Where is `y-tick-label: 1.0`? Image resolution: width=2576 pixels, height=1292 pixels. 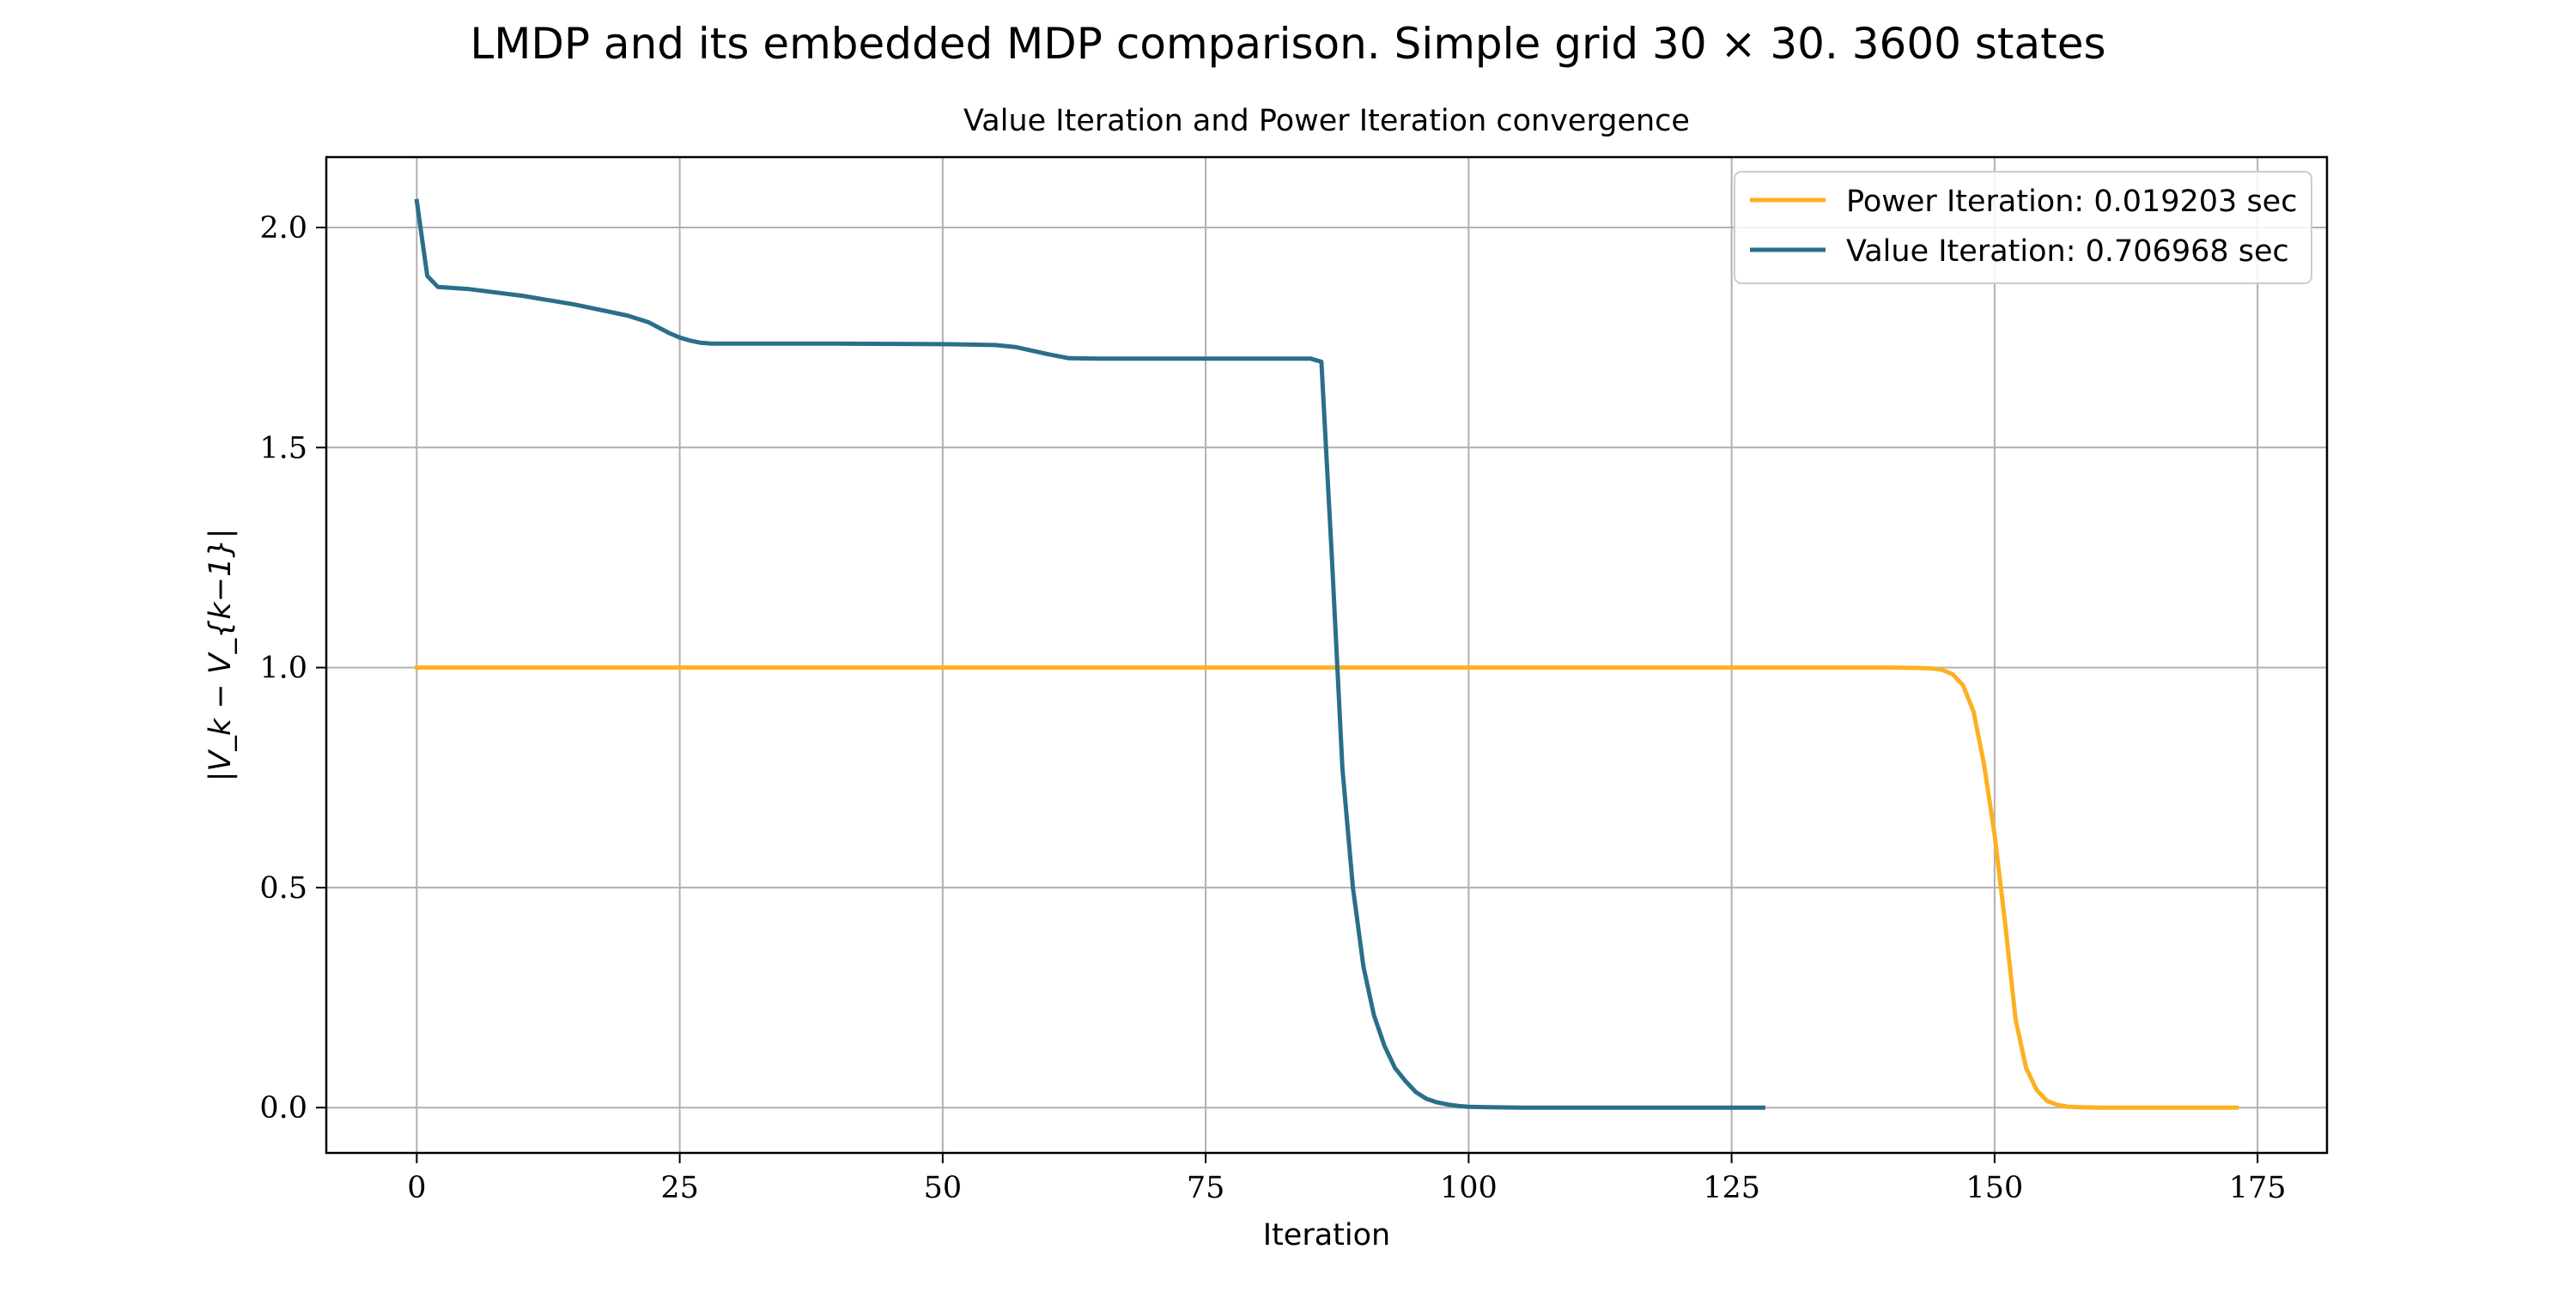
y-tick-label: 1.0 is located at coordinates (283, 669).